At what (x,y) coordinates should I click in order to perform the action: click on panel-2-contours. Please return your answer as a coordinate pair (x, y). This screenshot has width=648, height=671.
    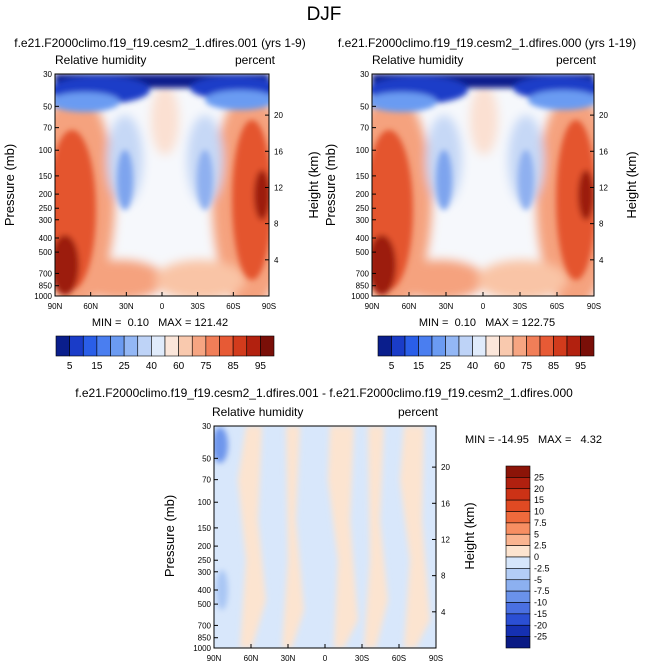
    Looking at the image, I should click on (483, 185).